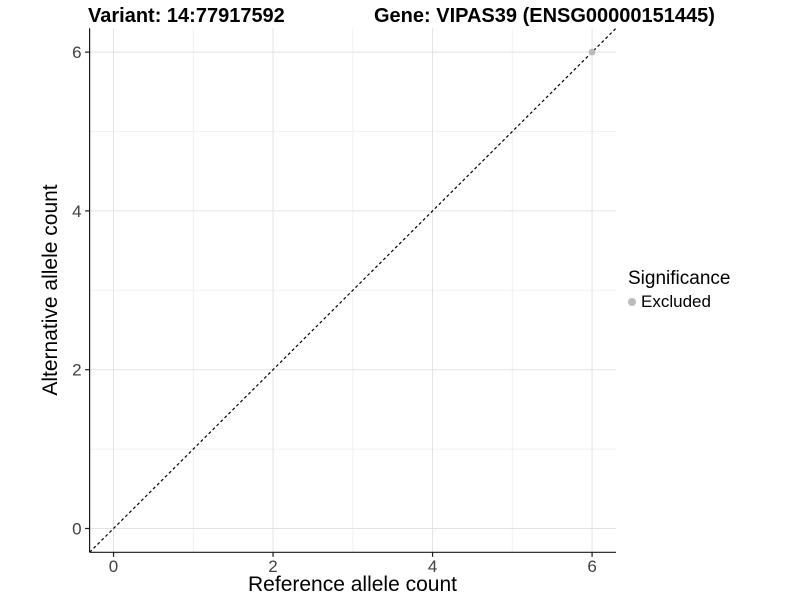  I want to click on y-tick-label: 4, so click(76, 211).